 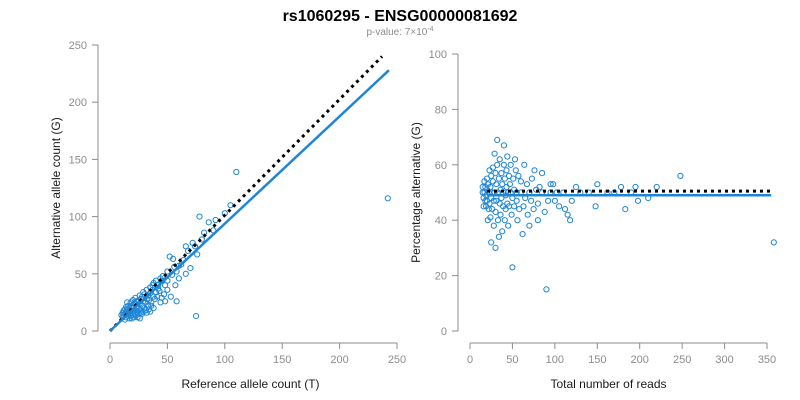 I want to click on chart-title: rs1060295 - ENSG00000081692, so click(x=400, y=16).